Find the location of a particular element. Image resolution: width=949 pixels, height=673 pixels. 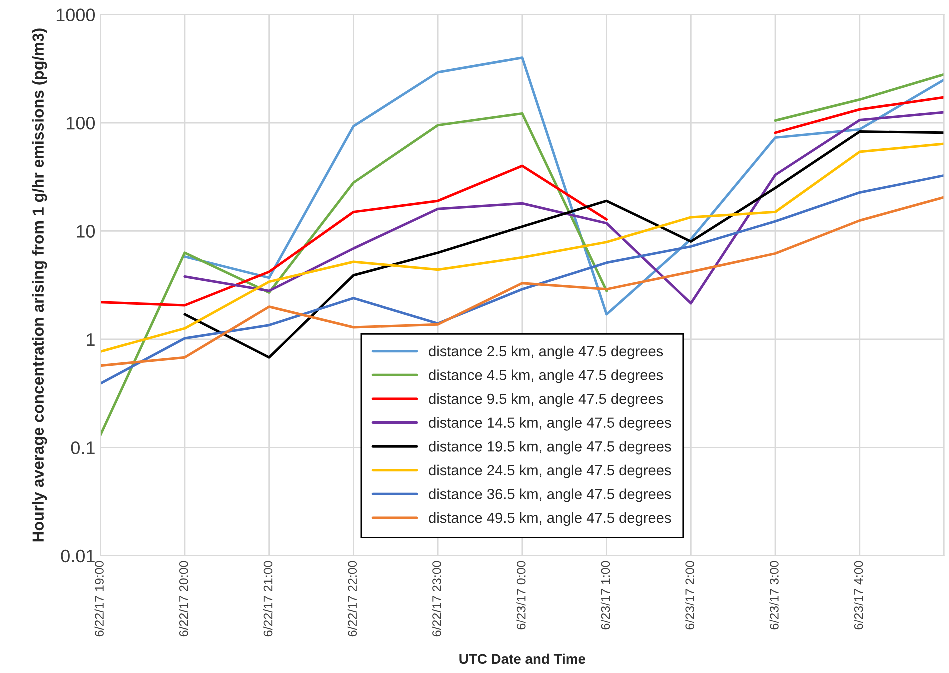

legend-label: distance 9.5 km, angle 47.5 degrees is located at coordinates (546, 401).